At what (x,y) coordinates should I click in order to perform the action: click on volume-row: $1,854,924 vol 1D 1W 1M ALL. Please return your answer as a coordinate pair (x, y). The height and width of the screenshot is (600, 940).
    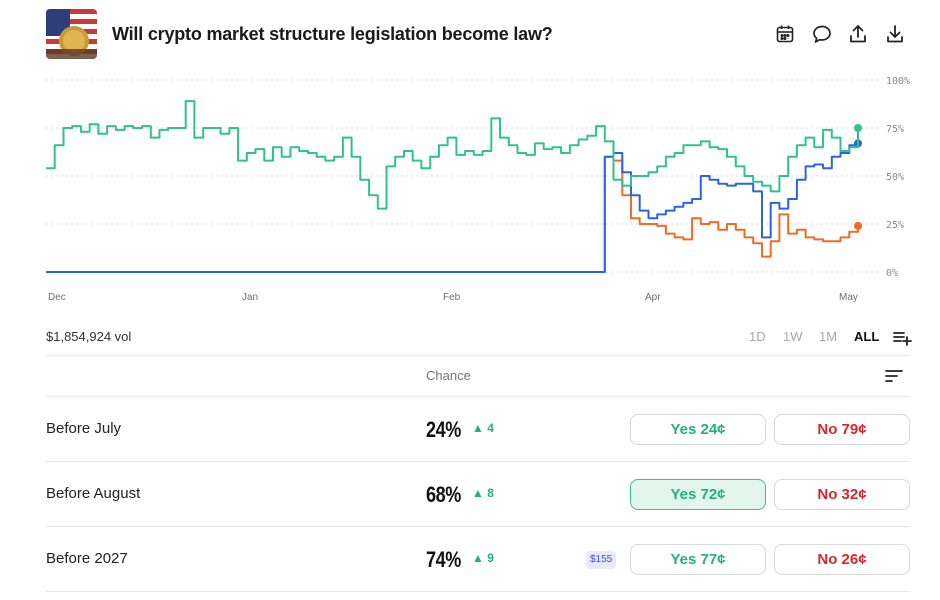
    Looking at the image, I should click on (479, 337).